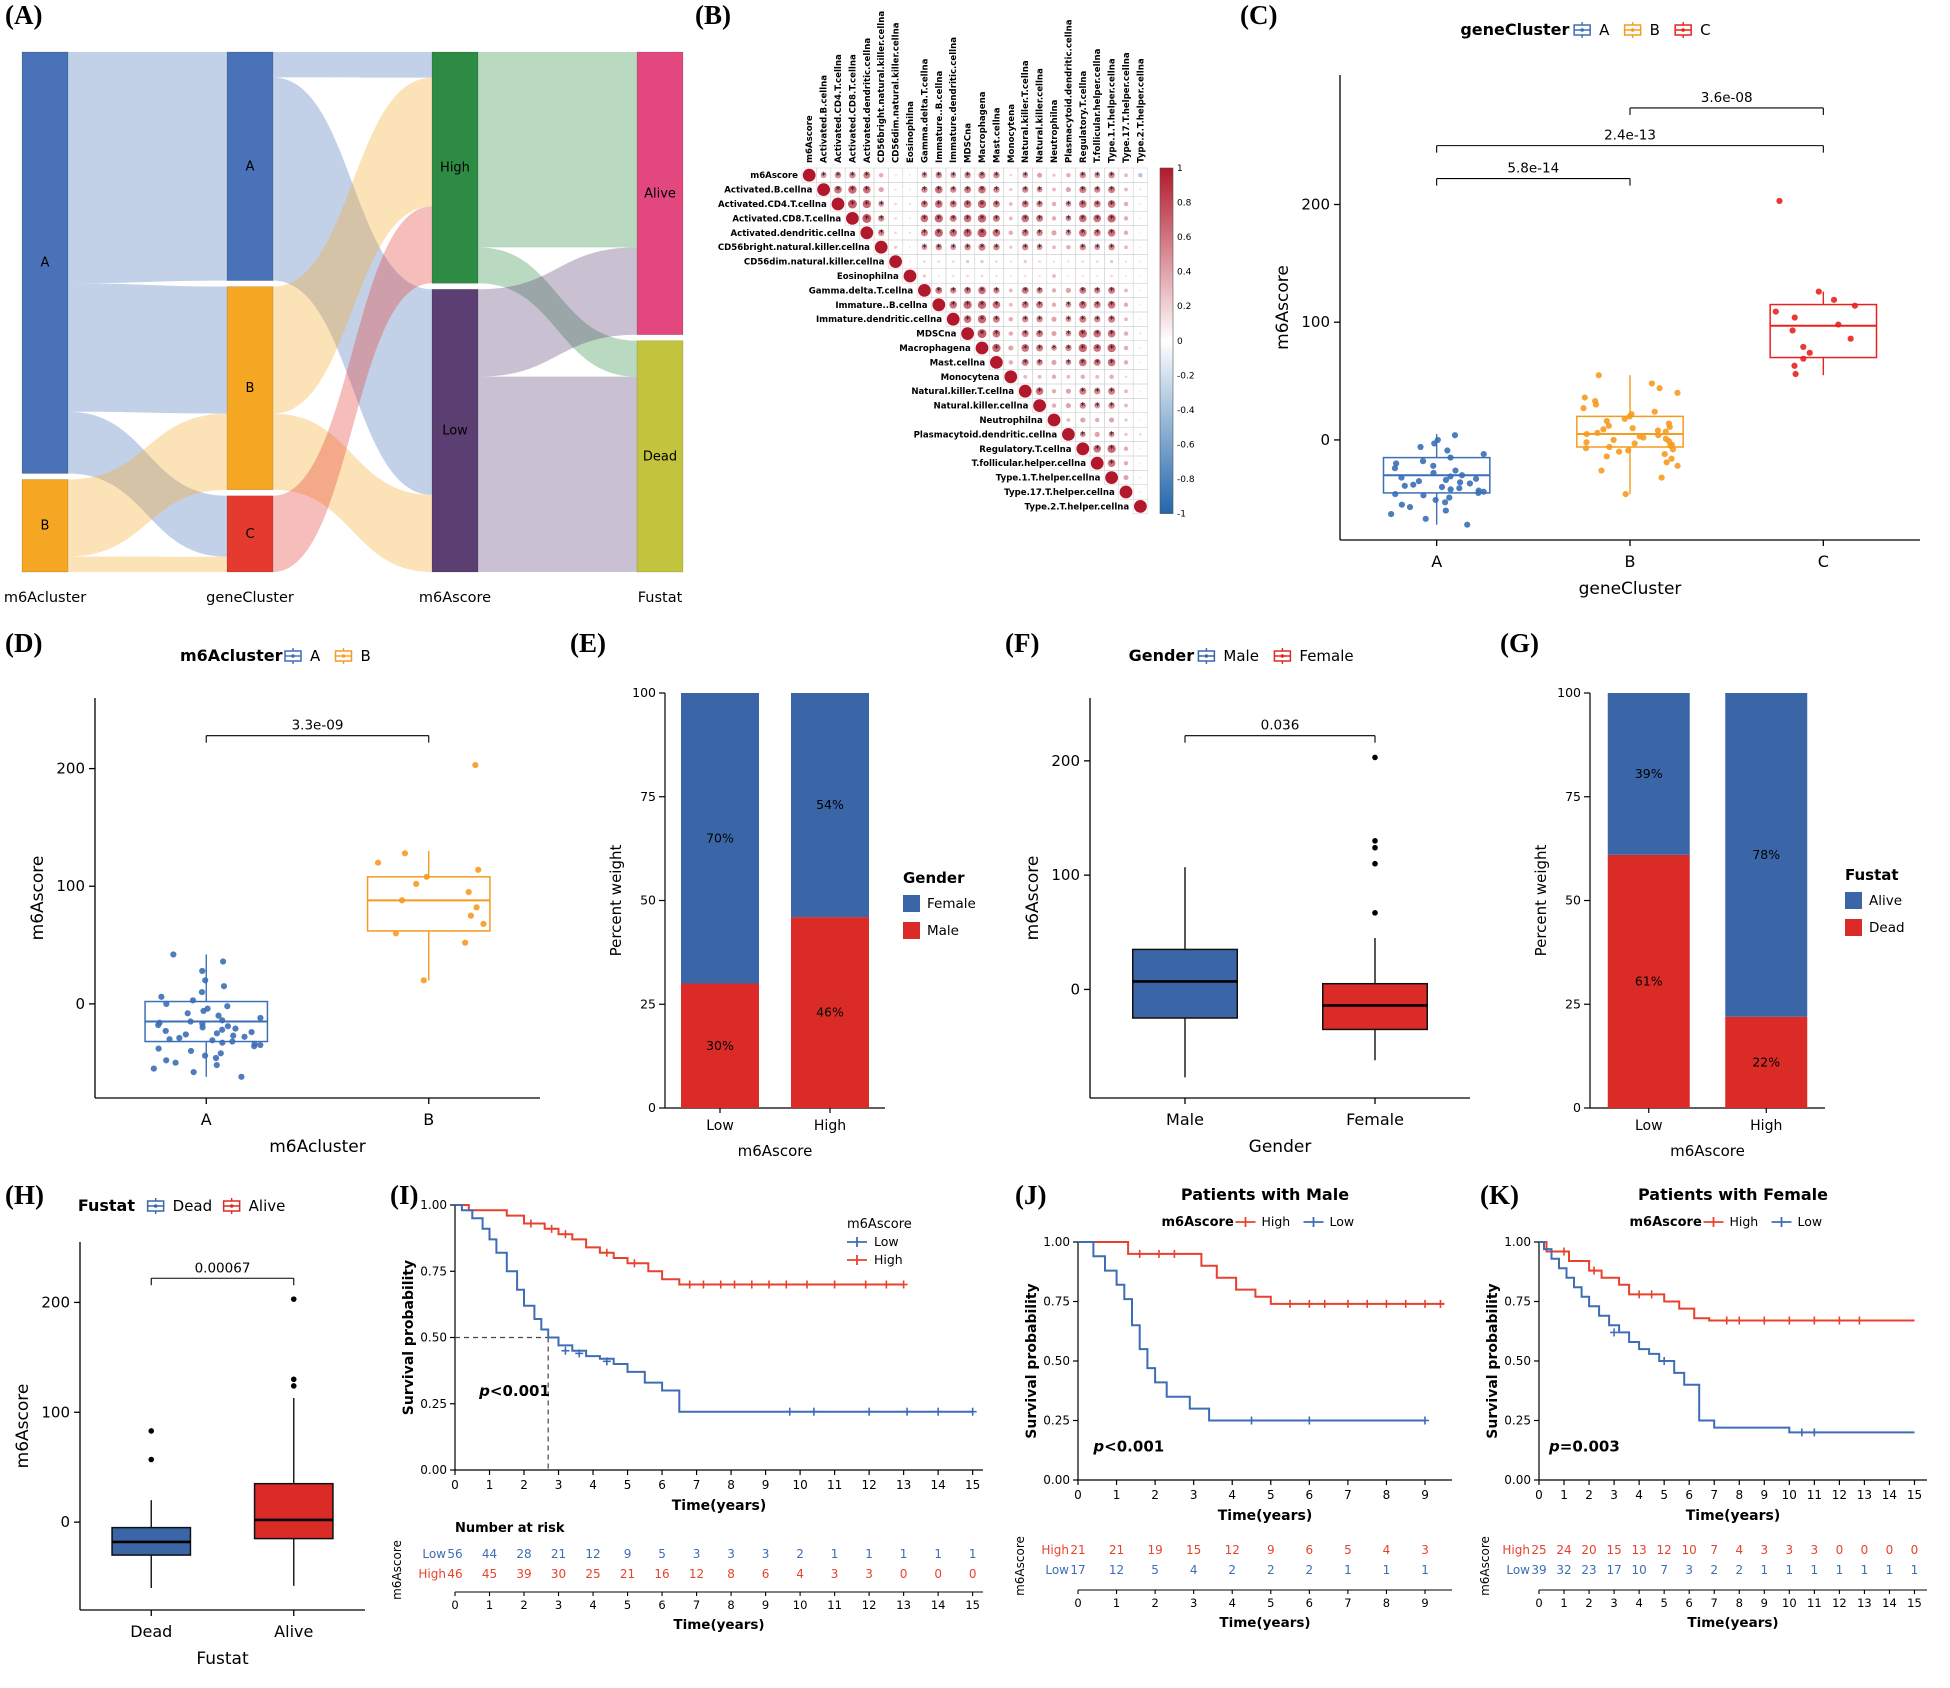  What do you see at coordinates (972, 1485) in the screenshot?
I see `x-tick-label: 15` at bounding box center [972, 1485].